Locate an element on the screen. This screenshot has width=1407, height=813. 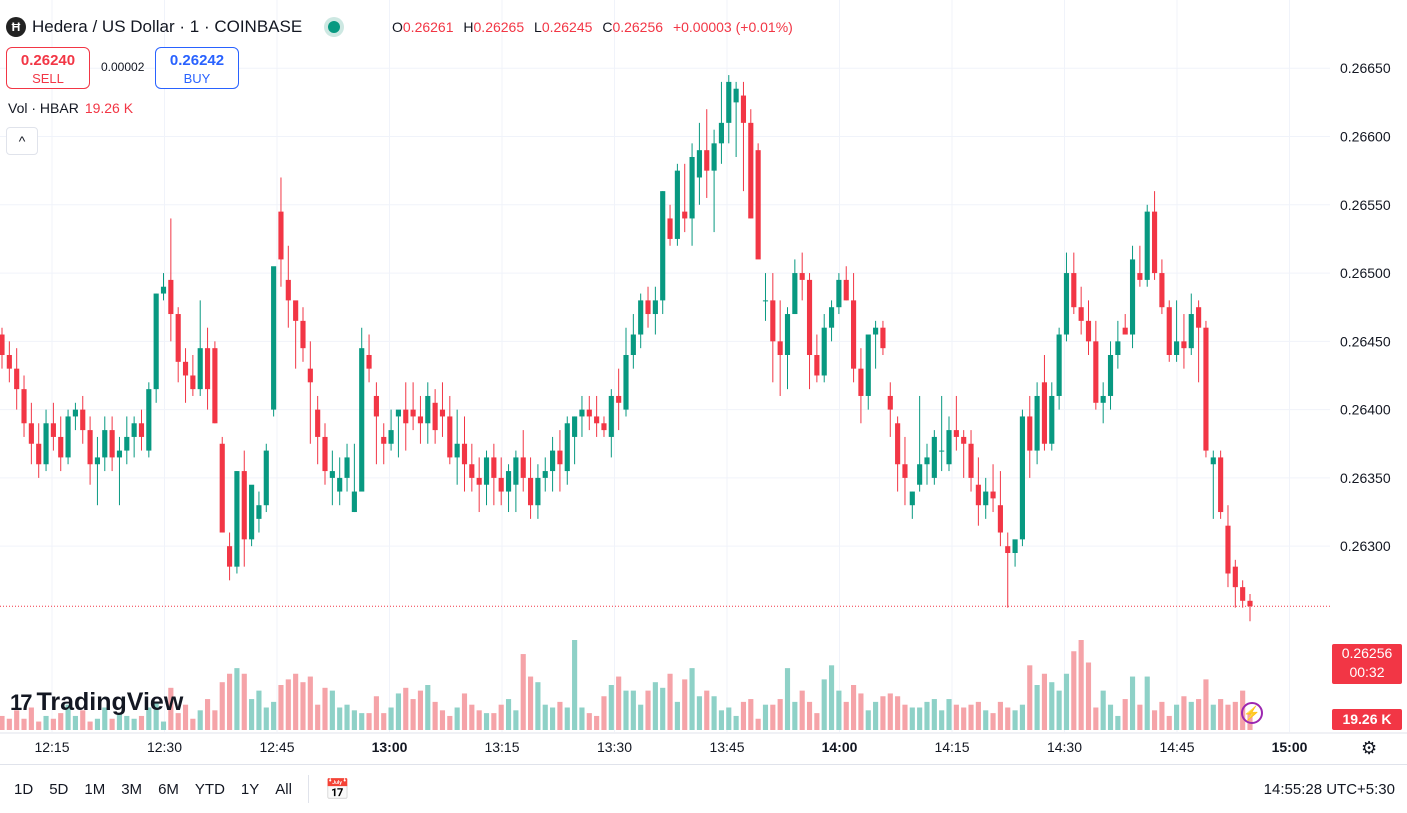
sell-button: 0.26240 SELL is located at coordinates (48, 68).